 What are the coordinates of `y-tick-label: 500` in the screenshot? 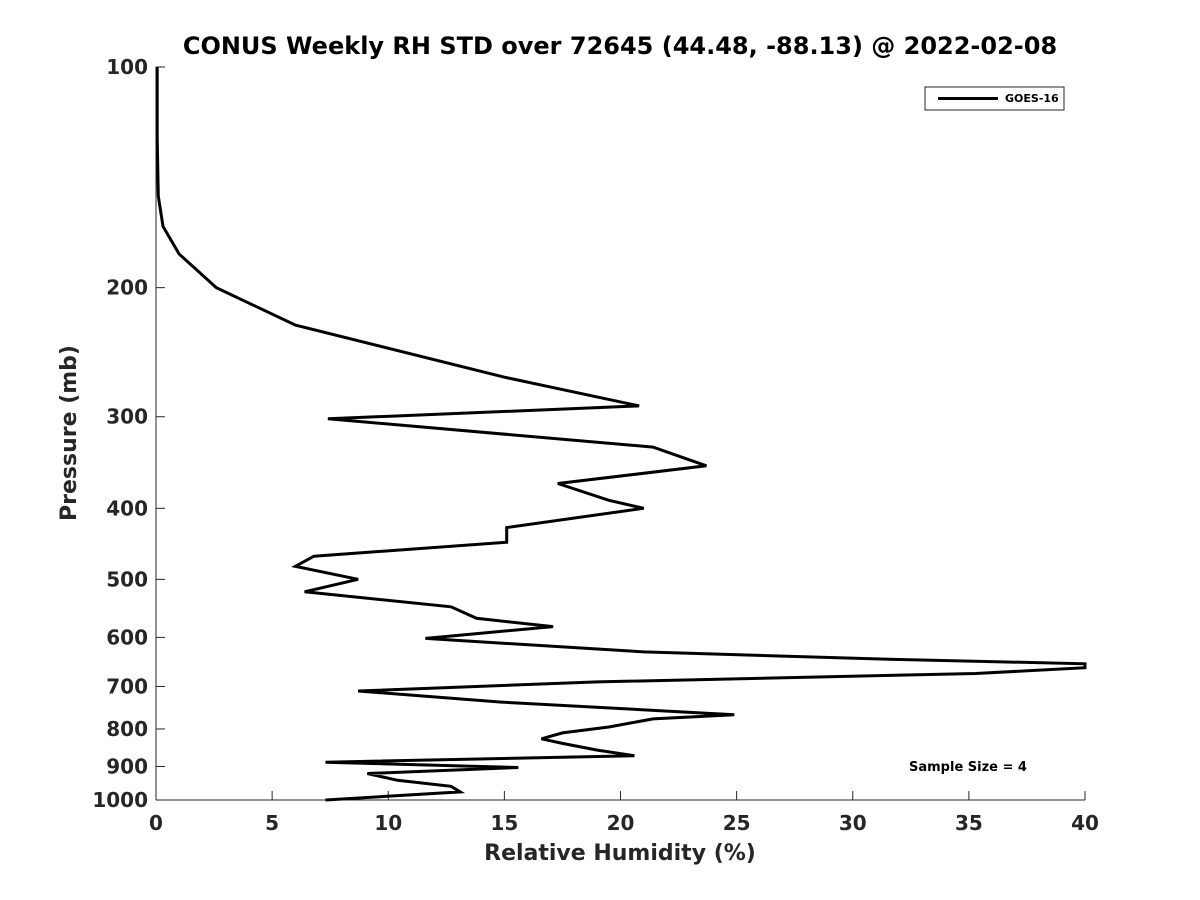 It's located at (127, 579).